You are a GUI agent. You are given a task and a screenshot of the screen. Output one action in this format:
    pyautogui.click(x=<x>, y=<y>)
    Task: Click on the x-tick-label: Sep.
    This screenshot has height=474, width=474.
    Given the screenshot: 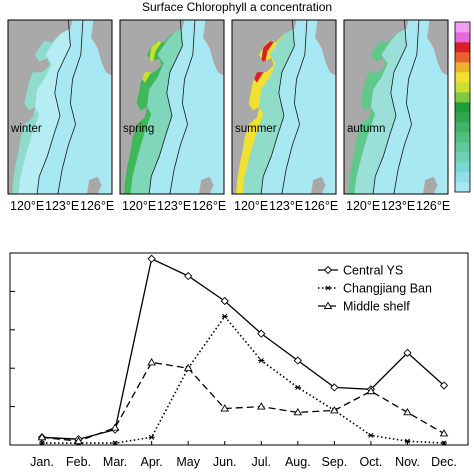 What is the action you would take?
    pyautogui.click(x=335, y=462)
    